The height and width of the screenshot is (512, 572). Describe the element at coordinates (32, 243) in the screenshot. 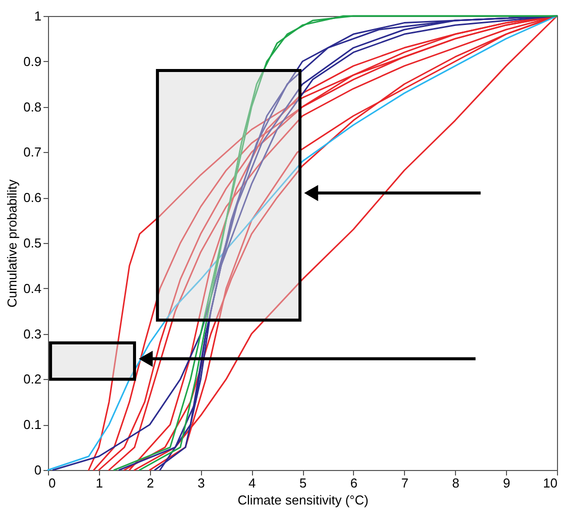

I see `y-tick-label: 0.5` at that location.